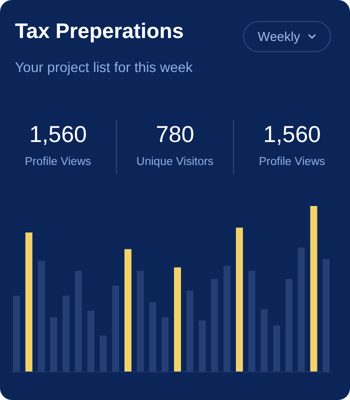 The height and width of the screenshot is (400, 350). I want to click on chart-title: Tax Preperations, so click(99, 32).